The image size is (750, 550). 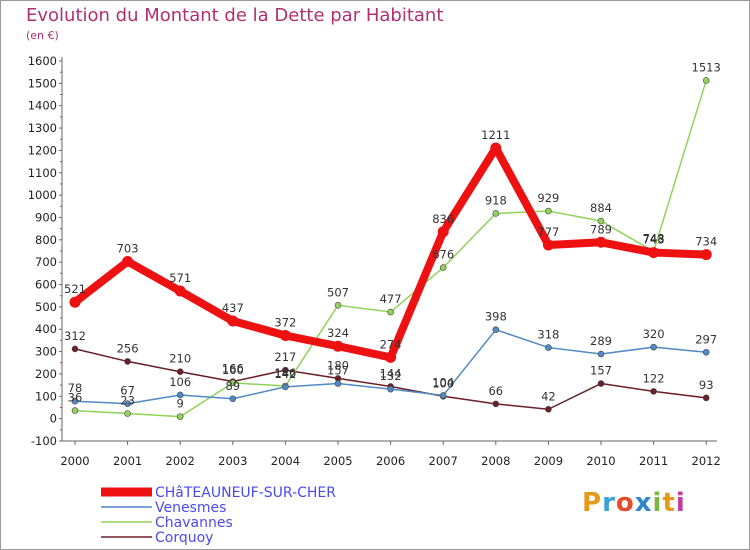 What do you see at coordinates (600, 461) in the screenshot?
I see `x-tick-label: 2010` at bounding box center [600, 461].